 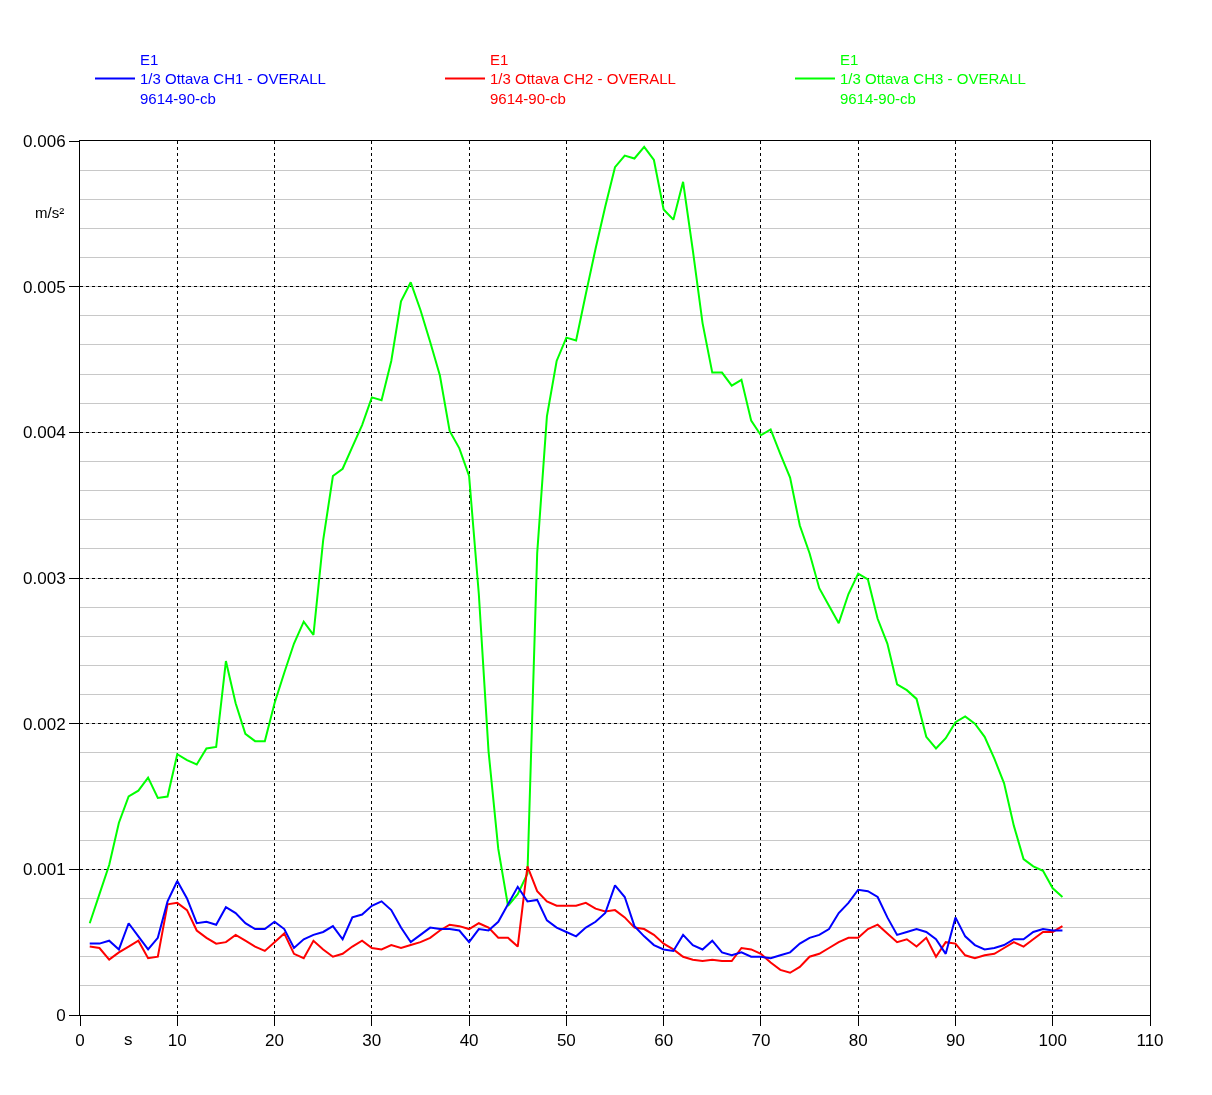 I want to click on x-tick-label: 0, so click(x=80, y=1041).